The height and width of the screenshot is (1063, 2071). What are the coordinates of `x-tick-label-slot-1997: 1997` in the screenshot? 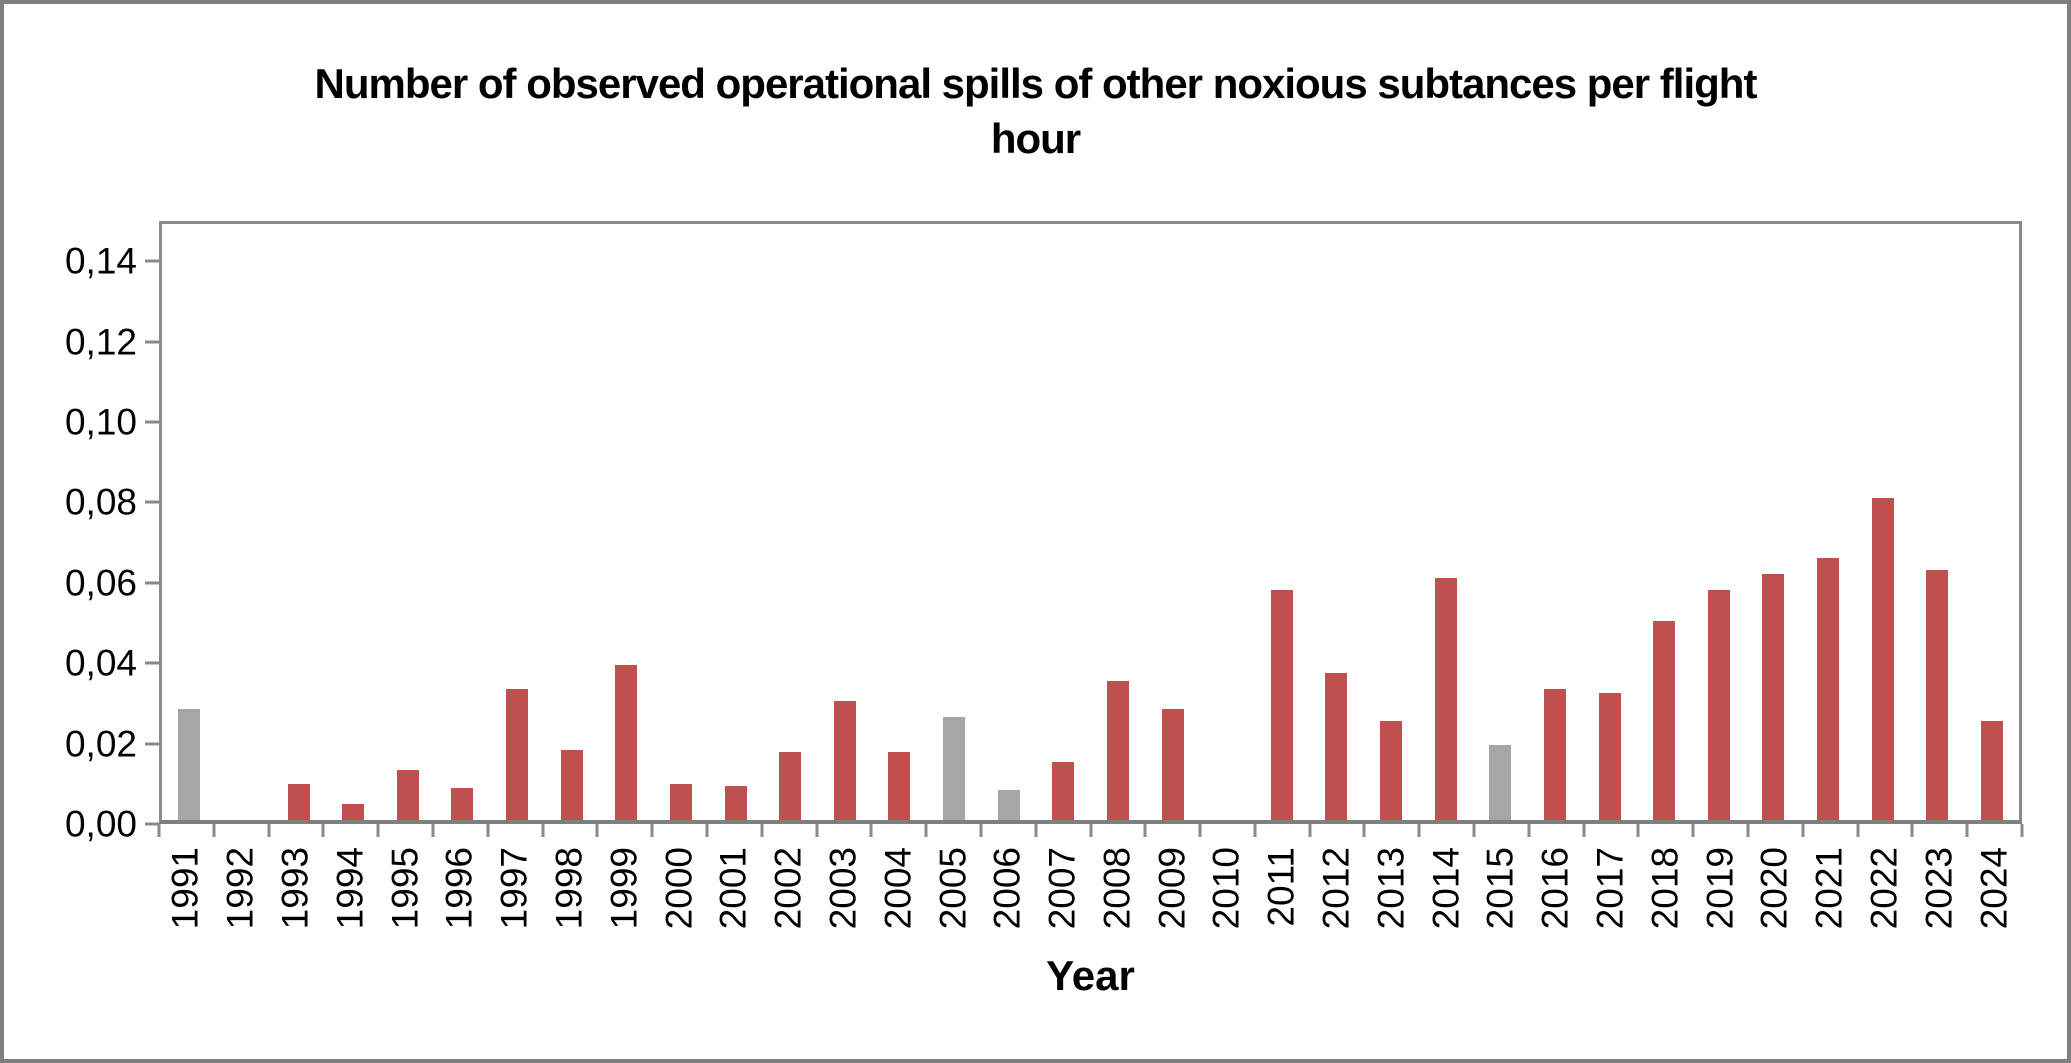 It's located at (514, 888).